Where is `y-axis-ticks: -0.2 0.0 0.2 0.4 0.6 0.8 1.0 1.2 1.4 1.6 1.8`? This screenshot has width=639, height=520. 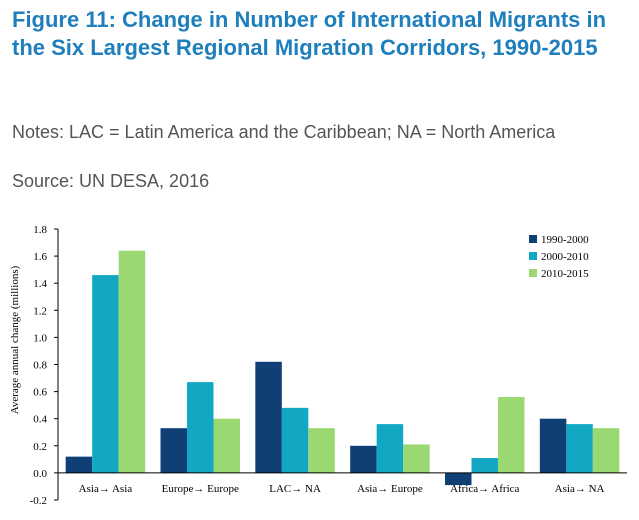
y-axis-ticks: -0.2 0.0 0.2 0.4 0.6 0.8 1.0 1.2 1.4 1.6 1.8 is located at coordinates (44, 365).